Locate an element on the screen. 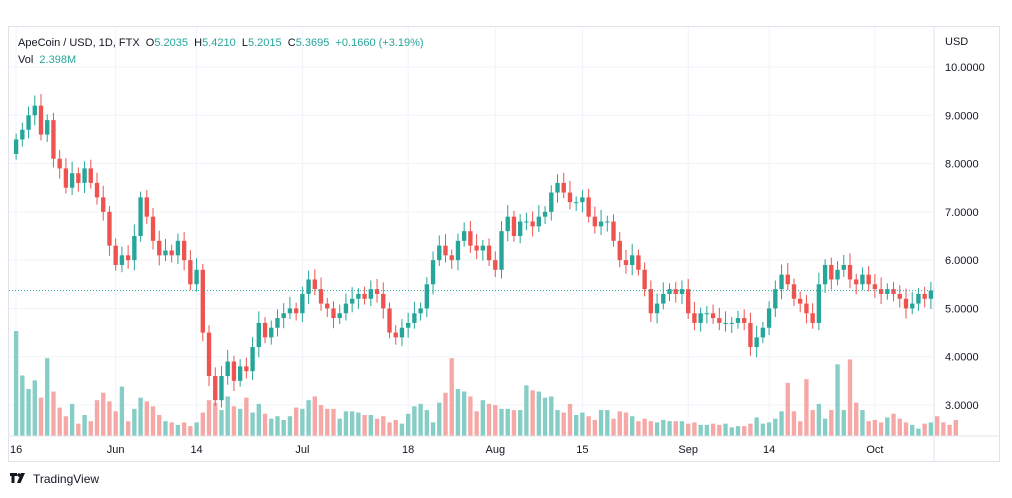 The image size is (1012, 498). change-value: +0.1660 (+3.19%) is located at coordinates (379, 43).